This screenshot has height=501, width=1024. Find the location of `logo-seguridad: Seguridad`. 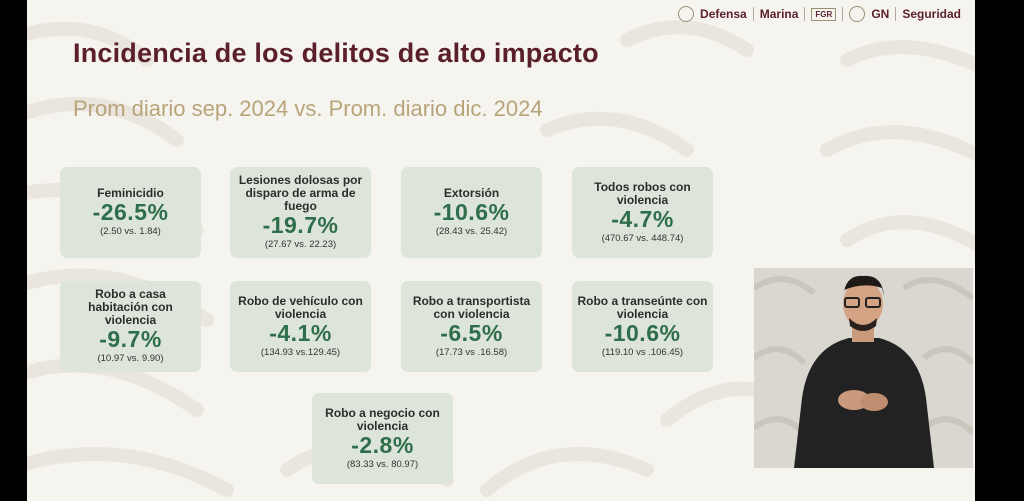

logo-seguridad: Seguridad is located at coordinates (931, 14).